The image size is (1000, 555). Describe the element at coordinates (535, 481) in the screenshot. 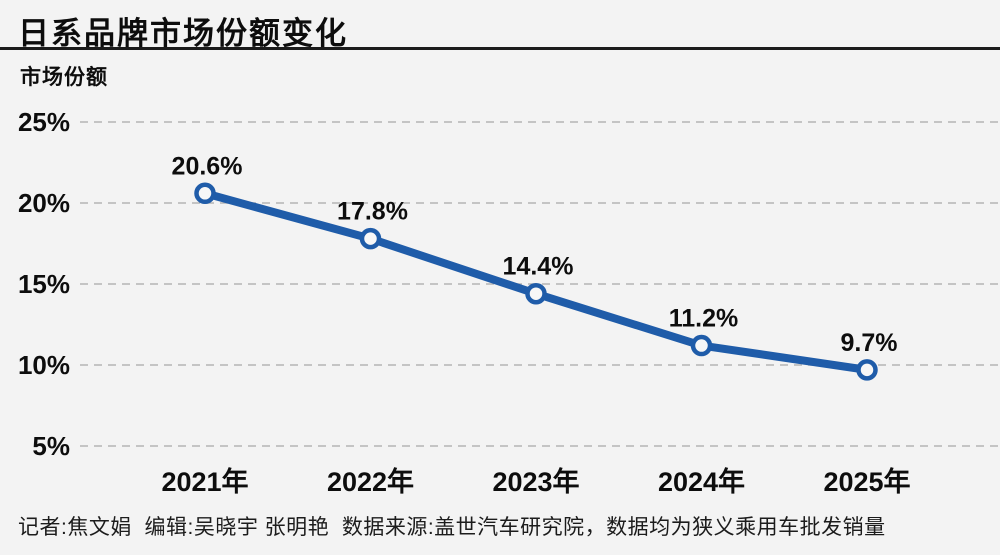

I see `x-tick-label: 2023年` at that location.